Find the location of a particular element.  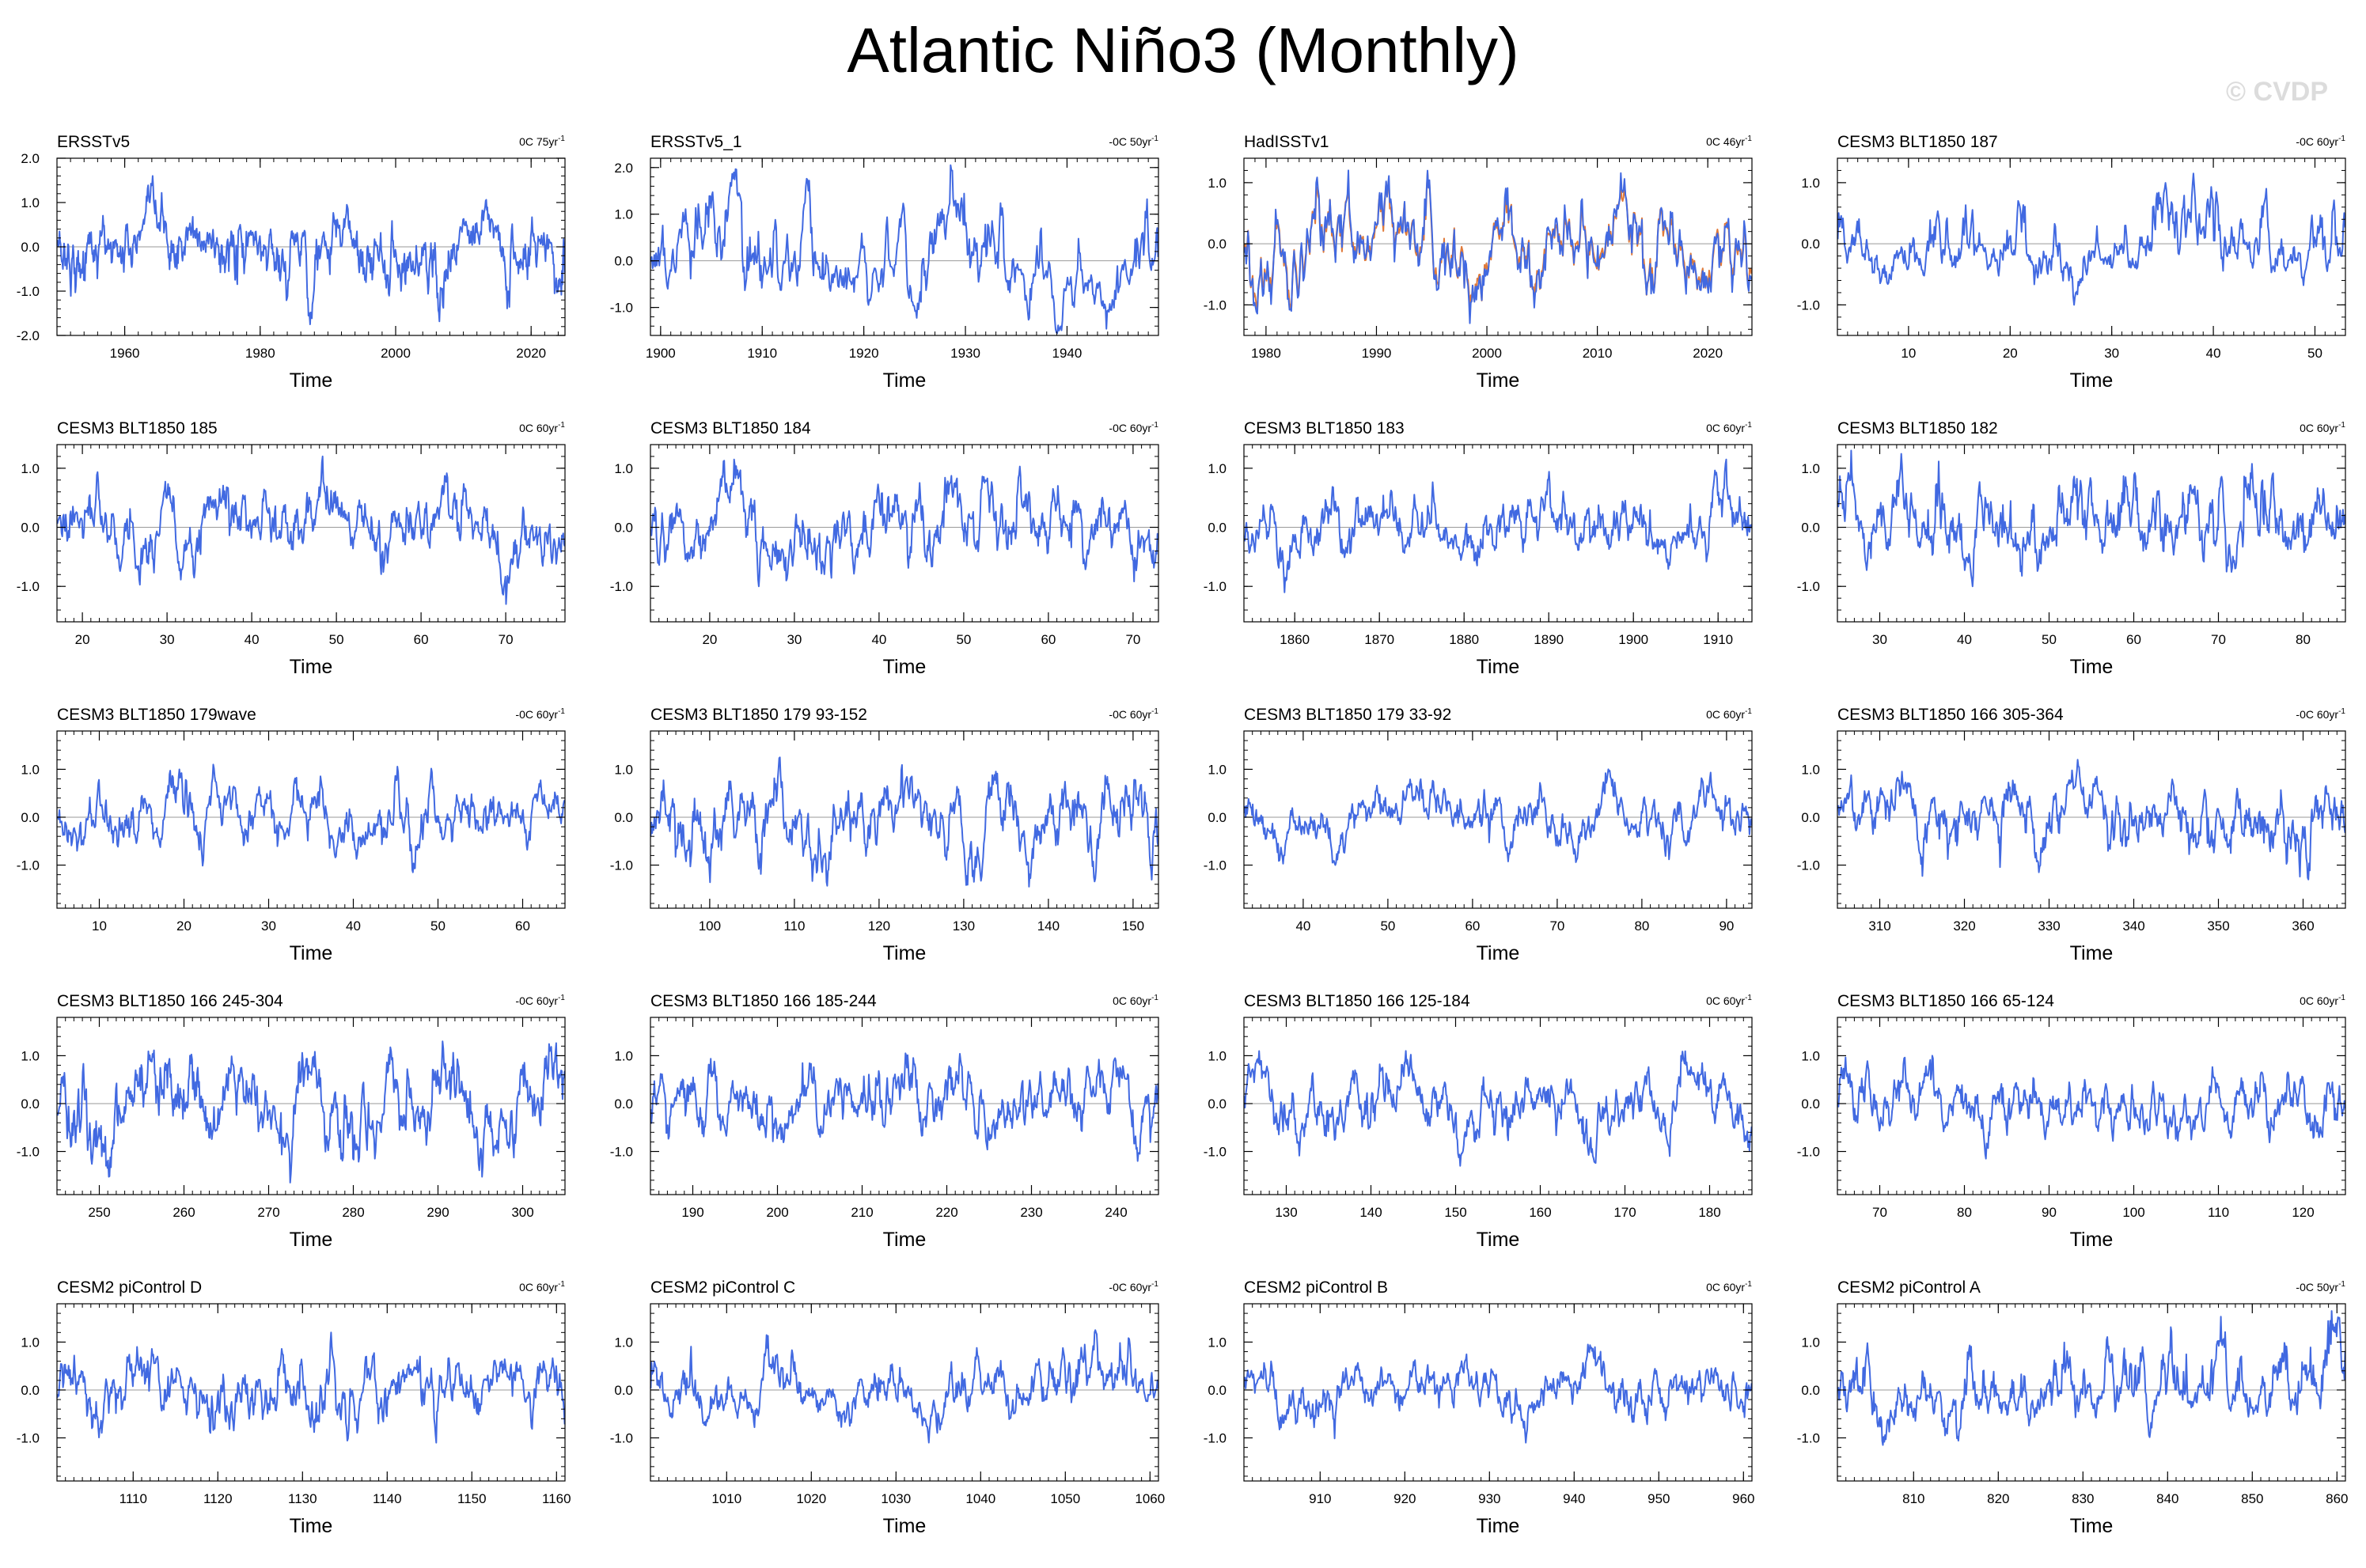

x-tick-label: 140 is located at coordinates (1048, 926).